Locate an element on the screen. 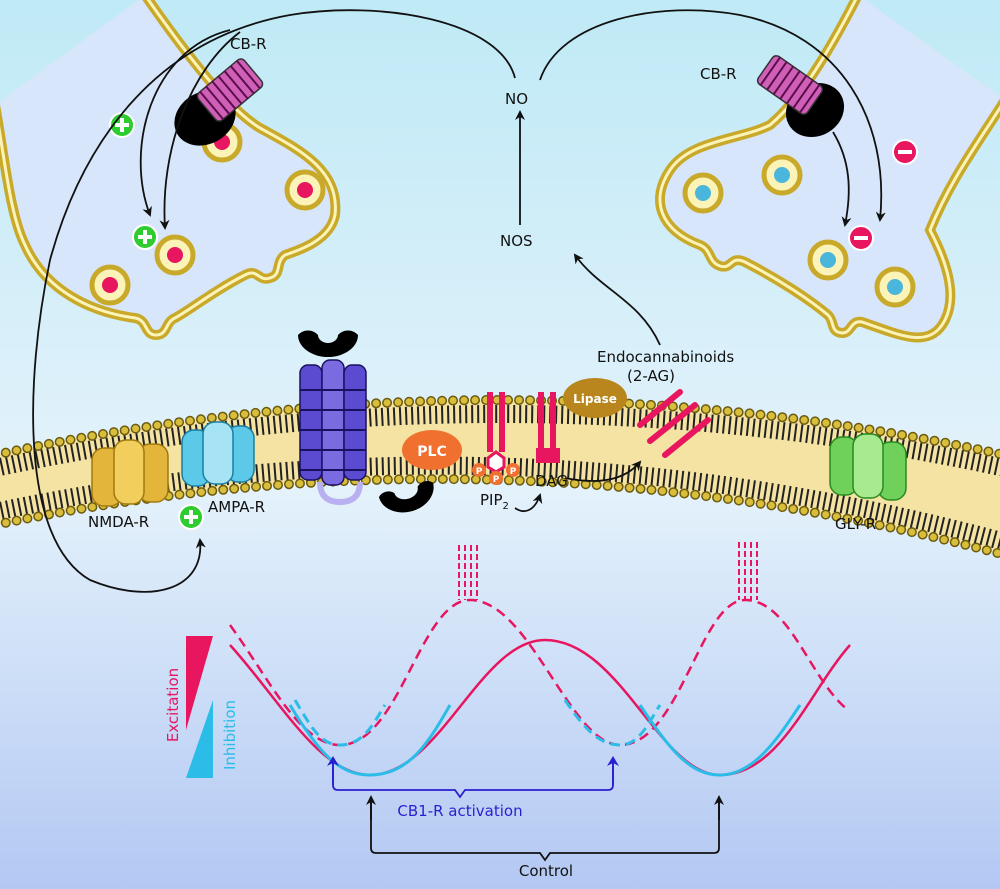 Image resolution: width=1000 pixels, height=889 pixels. lipase-label: Lipase is located at coordinates (595, 399).